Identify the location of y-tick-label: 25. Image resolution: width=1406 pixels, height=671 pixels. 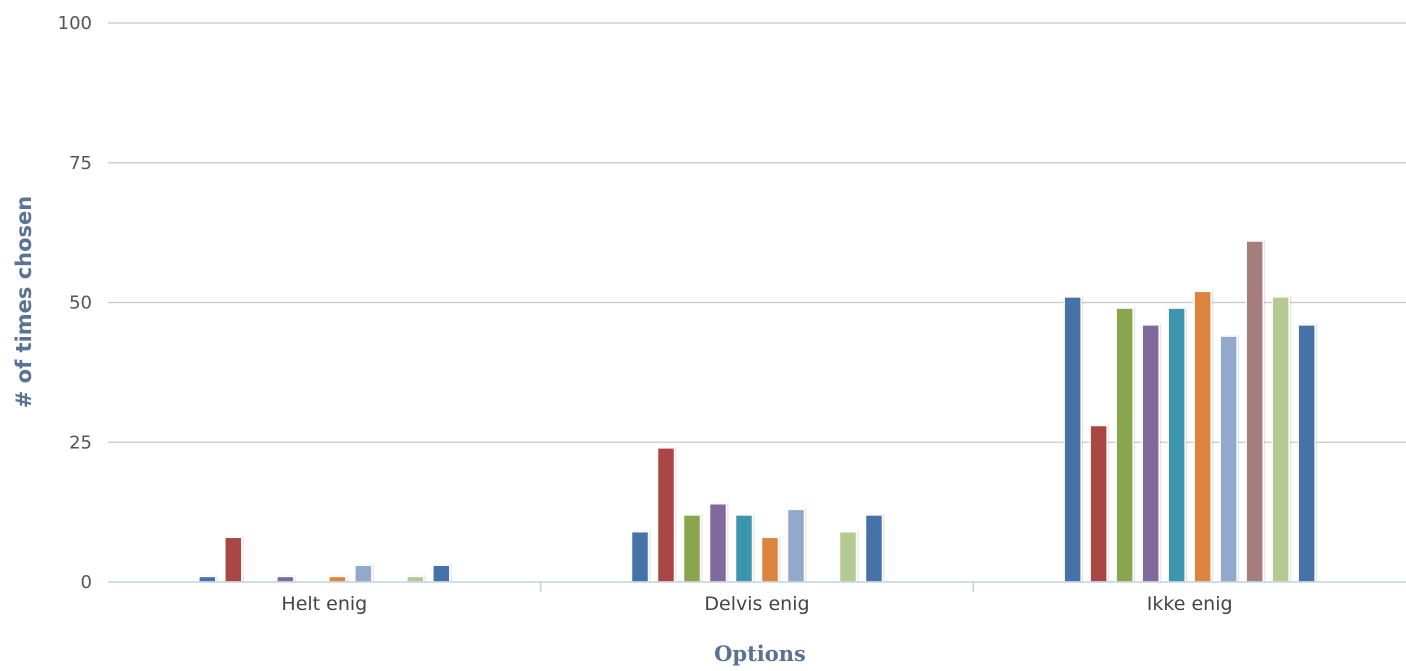
(80, 442).